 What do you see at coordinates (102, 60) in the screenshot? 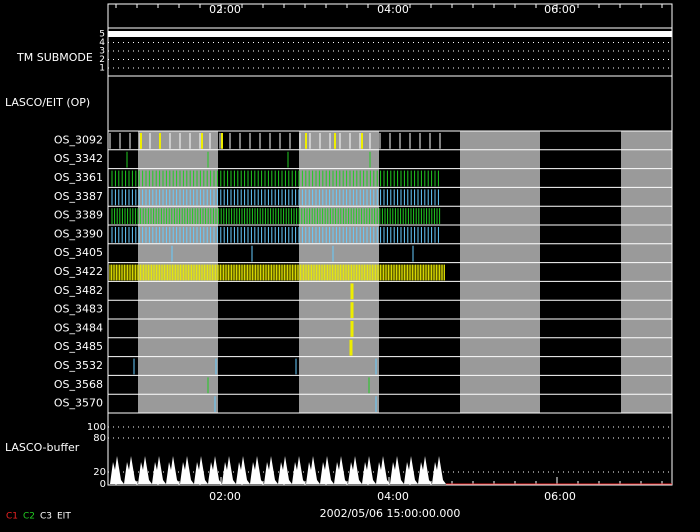
I see `submode-tick-label: 2` at bounding box center [102, 60].